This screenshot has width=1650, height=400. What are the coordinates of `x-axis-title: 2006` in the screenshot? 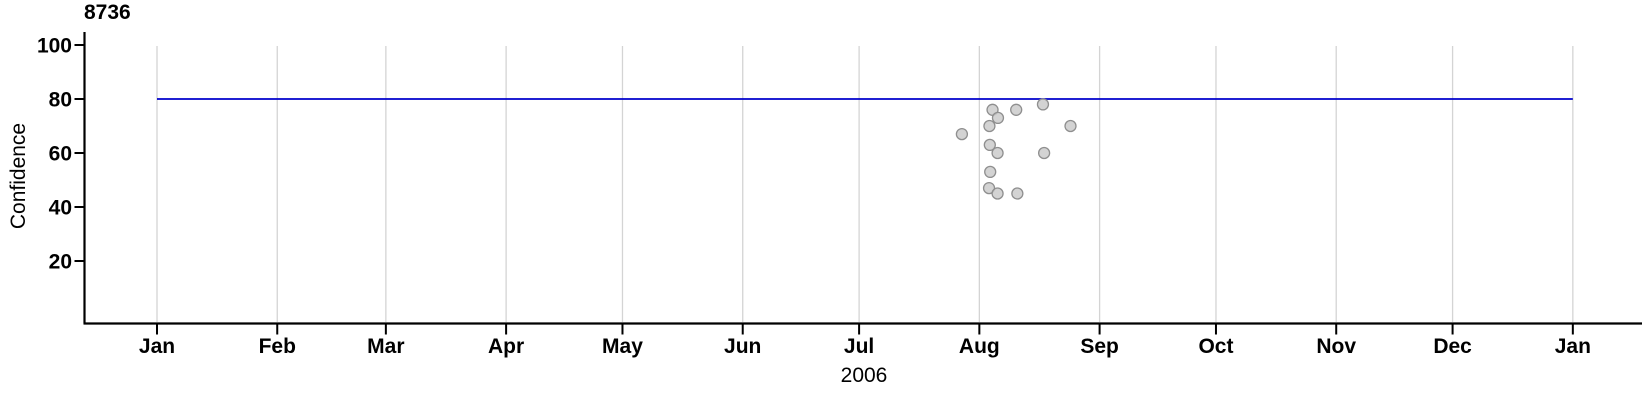 It's located at (864, 375).